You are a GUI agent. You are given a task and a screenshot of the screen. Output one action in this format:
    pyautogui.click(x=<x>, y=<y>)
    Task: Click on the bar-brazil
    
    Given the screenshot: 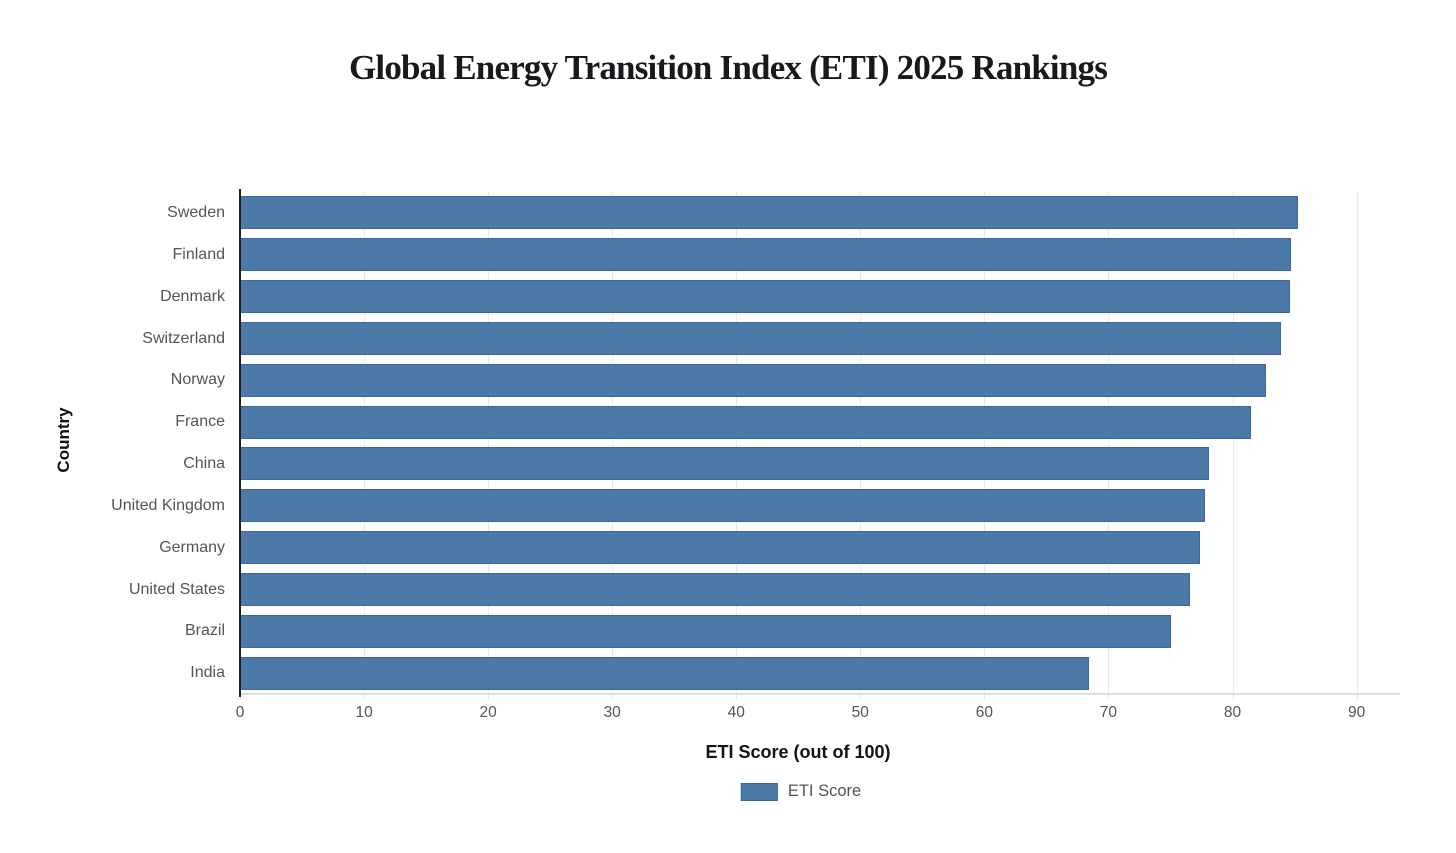 What is the action you would take?
    pyautogui.click(x=705, y=631)
    